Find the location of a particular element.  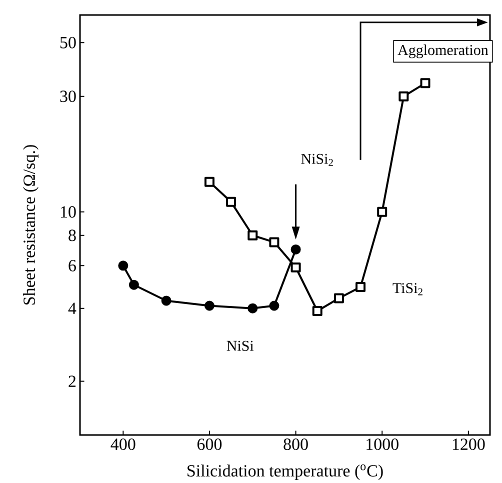

y-axis-title: Sheet resistance (Ω/sq.) is located at coordinates (30, 224).